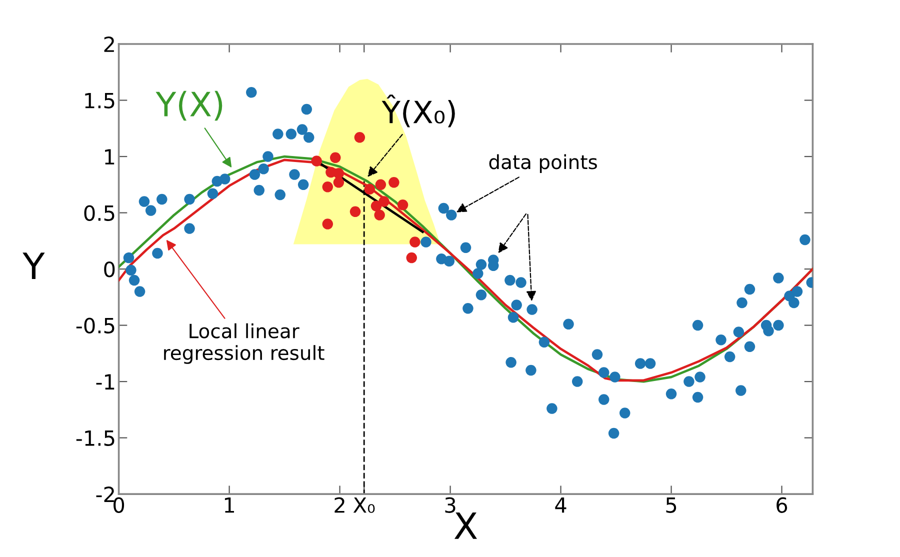 The height and width of the screenshot is (557, 900). Describe the element at coordinates (339, 505) in the screenshot. I see `x-tick-label: 2` at that location.